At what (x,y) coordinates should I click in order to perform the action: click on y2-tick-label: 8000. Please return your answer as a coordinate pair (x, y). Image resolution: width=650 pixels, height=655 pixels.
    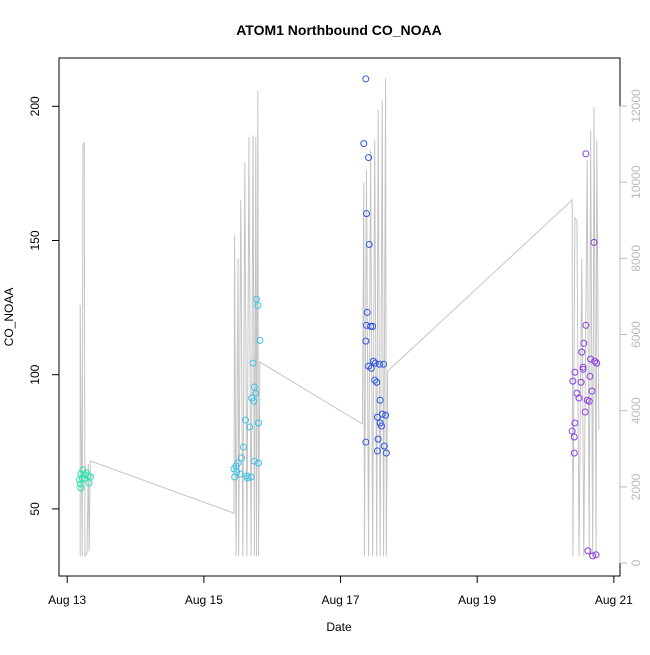
    Looking at the image, I should click on (636, 258).